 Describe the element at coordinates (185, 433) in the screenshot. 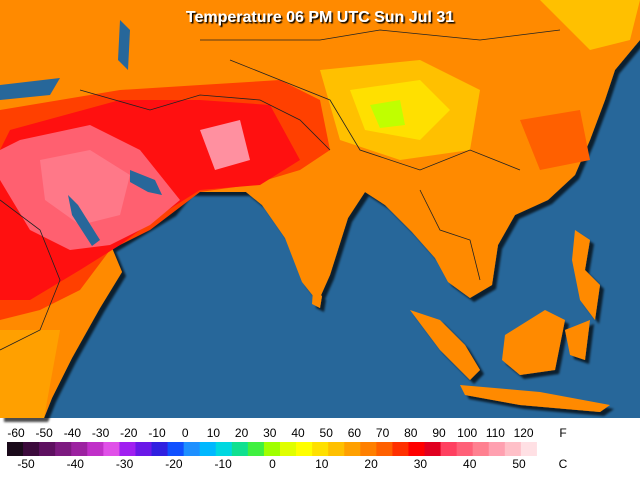

I see `fahrenheit-label: 0` at that location.